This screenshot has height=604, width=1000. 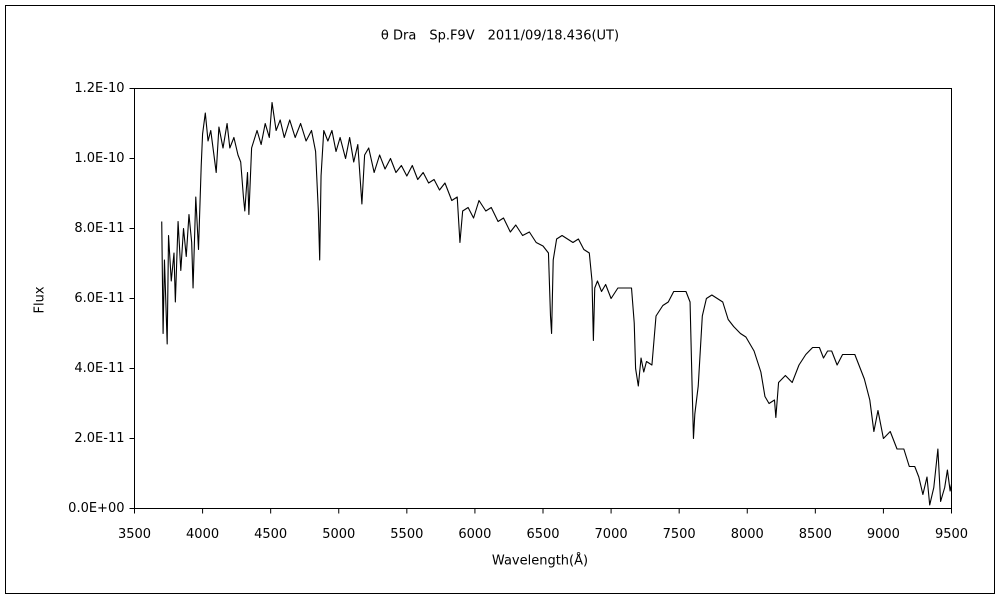 I want to click on x-tick-label: 9000, so click(x=883, y=534).